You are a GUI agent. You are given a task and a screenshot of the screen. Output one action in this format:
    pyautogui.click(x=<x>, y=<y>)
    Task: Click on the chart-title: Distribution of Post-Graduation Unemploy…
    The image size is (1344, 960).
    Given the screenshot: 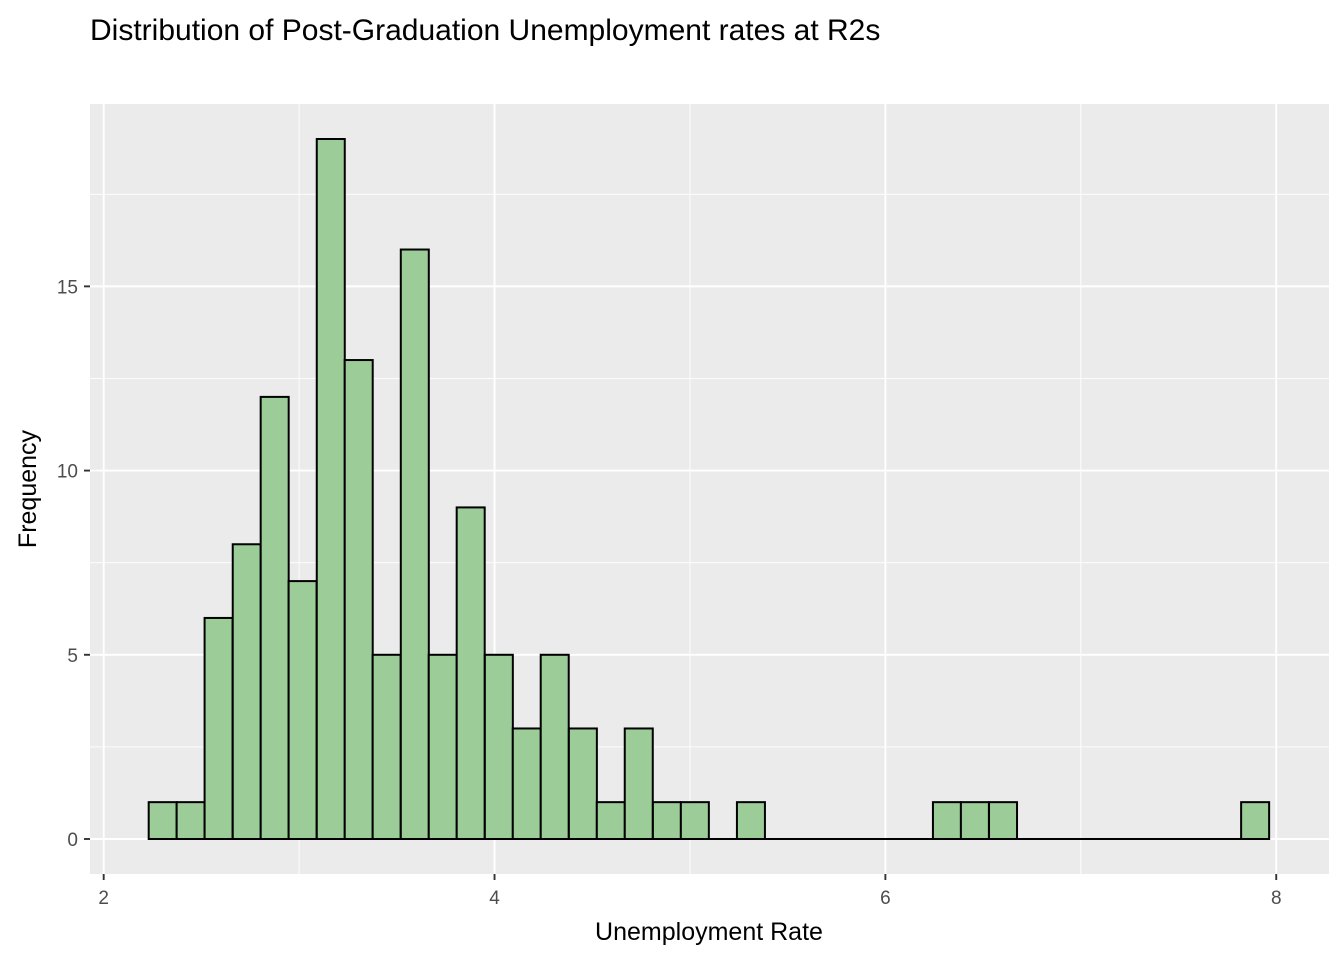 What is the action you would take?
    pyautogui.click(x=485, y=30)
    